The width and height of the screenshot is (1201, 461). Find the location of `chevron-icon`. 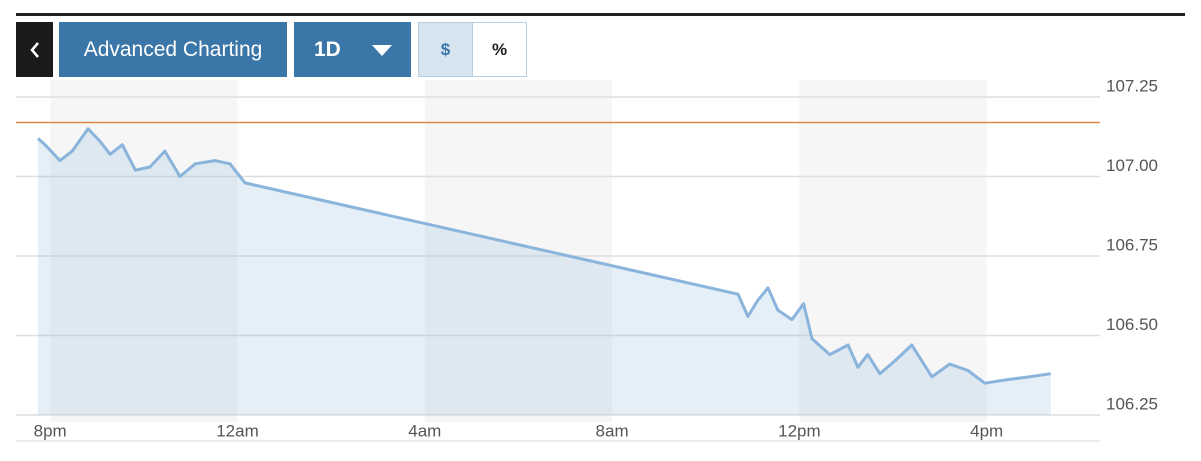

chevron-icon is located at coordinates (34, 49).